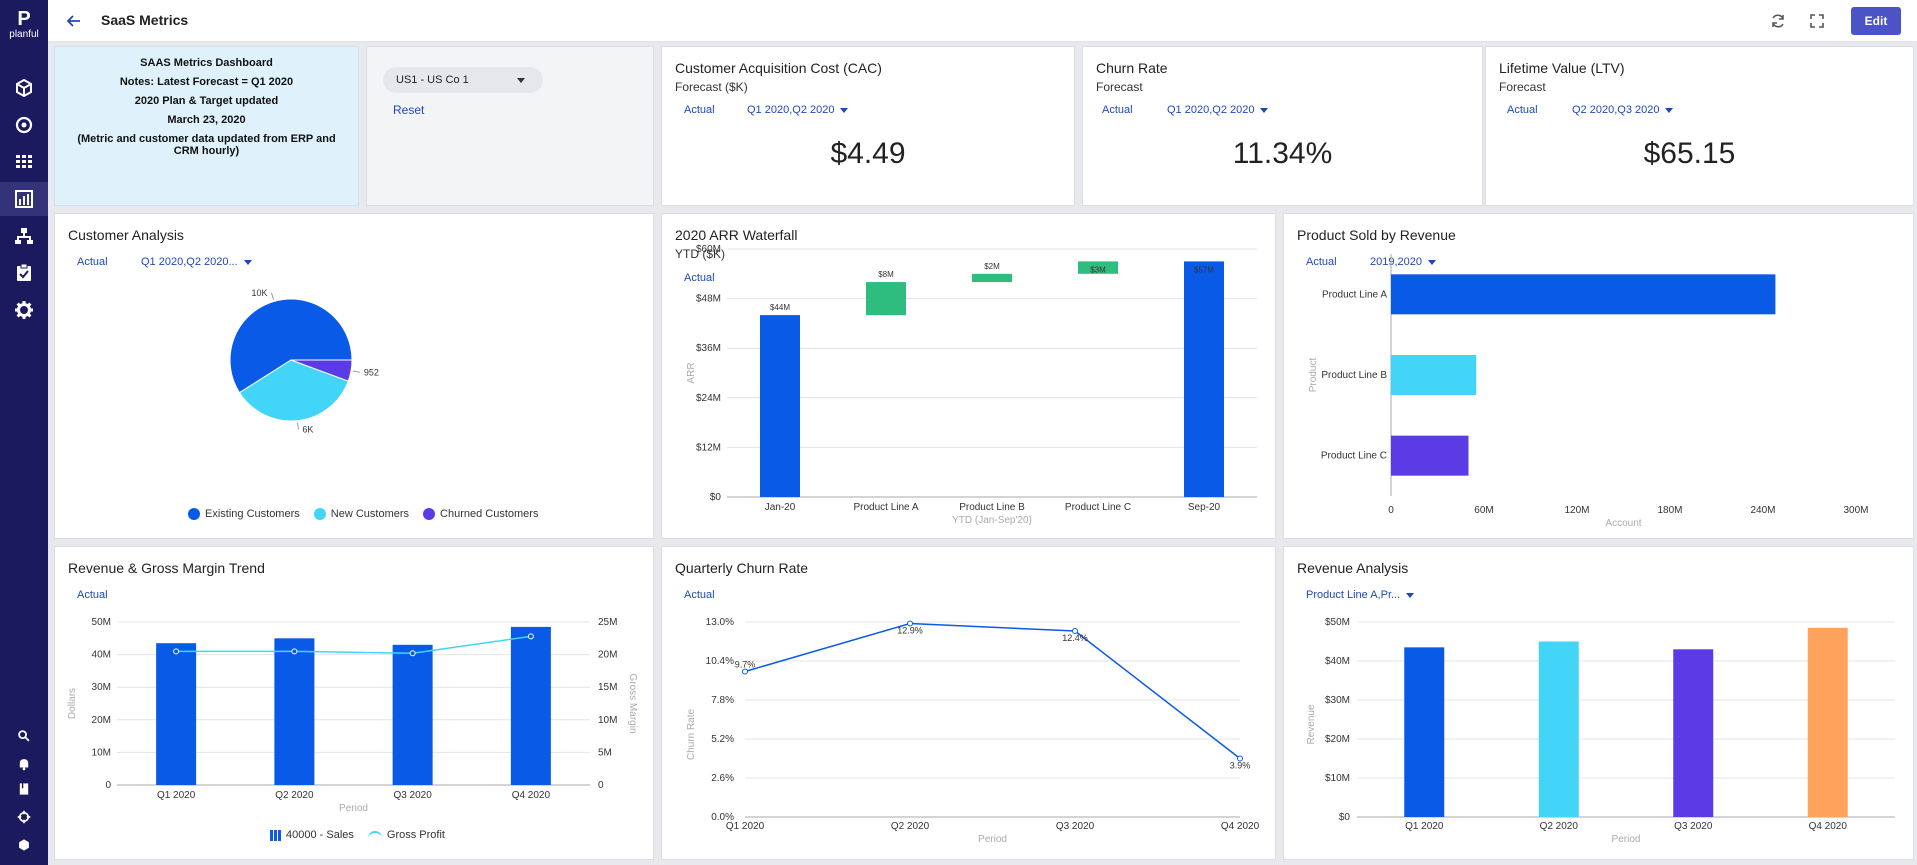 This screenshot has height=865, width=1917. What do you see at coordinates (24, 845) in the screenshot?
I see `cube-bottom-icon` at bounding box center [24, 845].